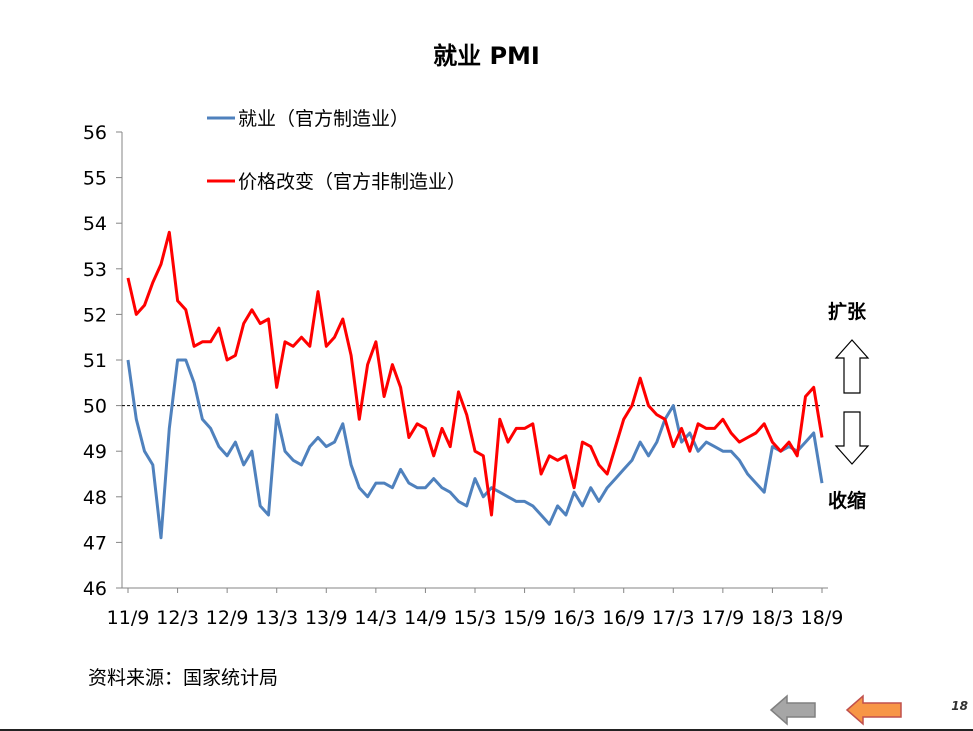 The image size is (973, 731). Describe the element at coordinates (574, 618) in the screenshot. I see `x-tick-label: 16/3` at that location.